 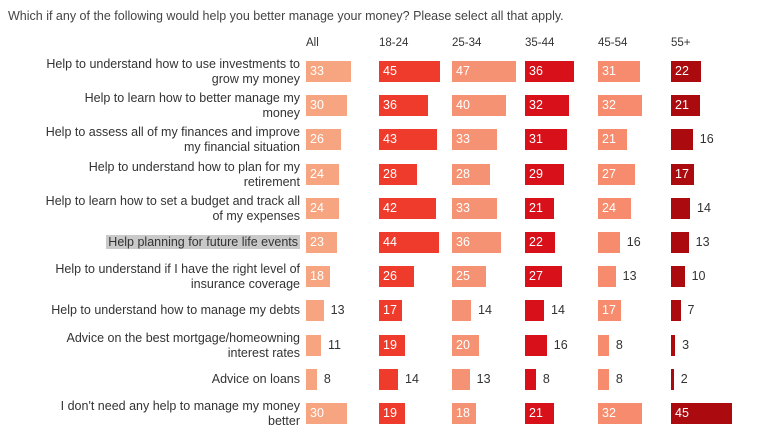 What do you see at coordinates (540, 43) in the screenshot?
I see `column-header: 35-44` at bounding box center [540, 43].